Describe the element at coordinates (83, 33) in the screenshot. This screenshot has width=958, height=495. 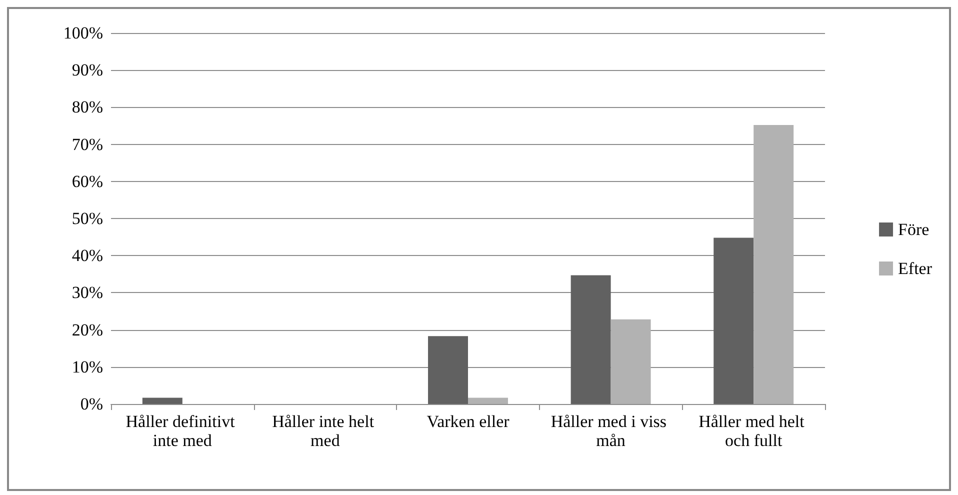
I see `y-tick-label: 100%` at that location.